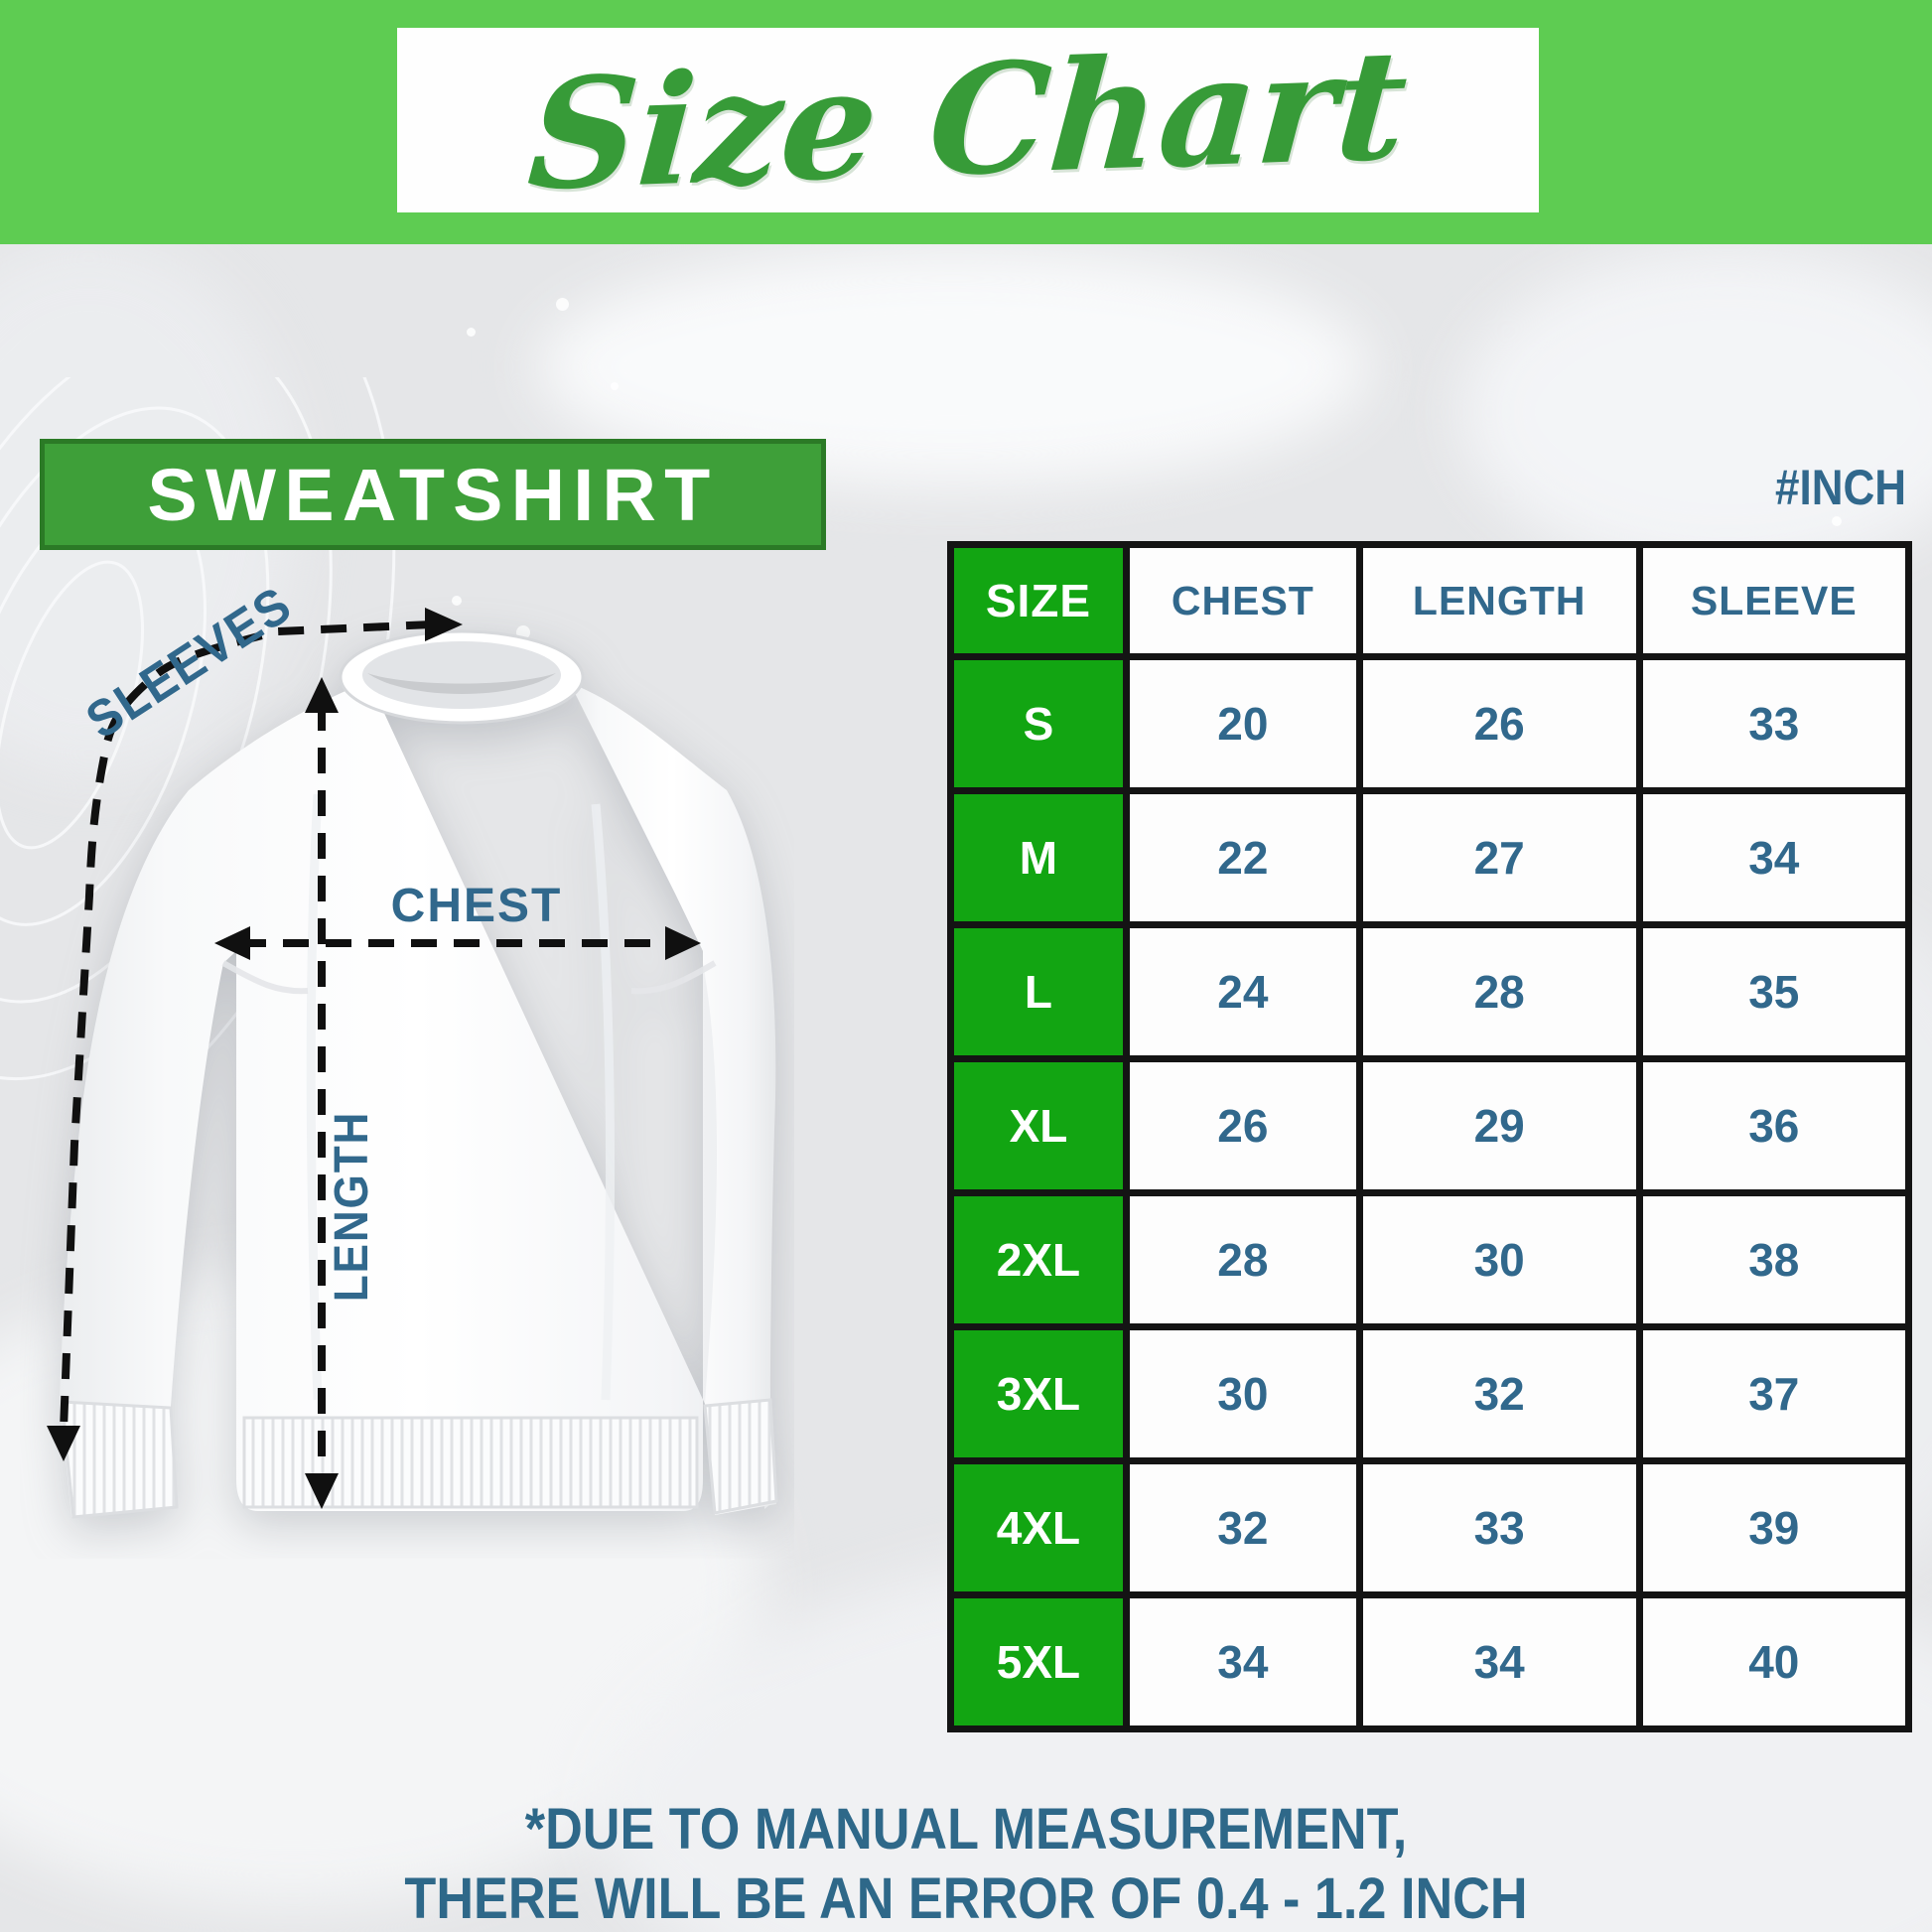 The height and width of the screenshot is (1932, 1932). I want to click on table-row: L 24 28 35, so click(1430, 991).